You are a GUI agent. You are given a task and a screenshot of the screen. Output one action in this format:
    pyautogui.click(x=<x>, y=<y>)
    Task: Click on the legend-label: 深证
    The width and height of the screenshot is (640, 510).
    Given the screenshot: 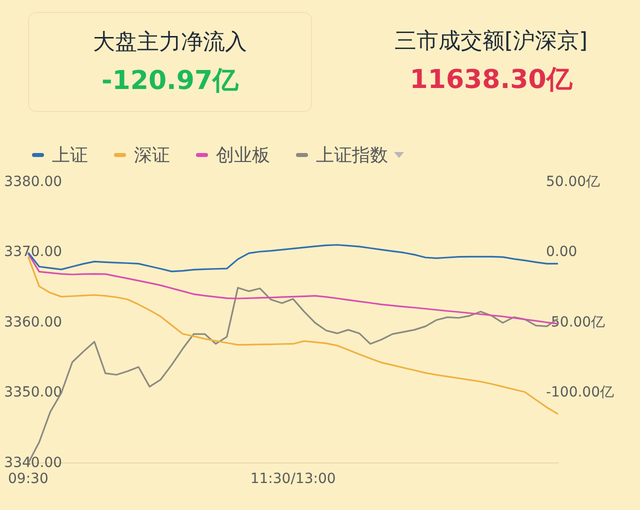 What is the action you would take?
    pyautogui.click(x=152, y=155)
    